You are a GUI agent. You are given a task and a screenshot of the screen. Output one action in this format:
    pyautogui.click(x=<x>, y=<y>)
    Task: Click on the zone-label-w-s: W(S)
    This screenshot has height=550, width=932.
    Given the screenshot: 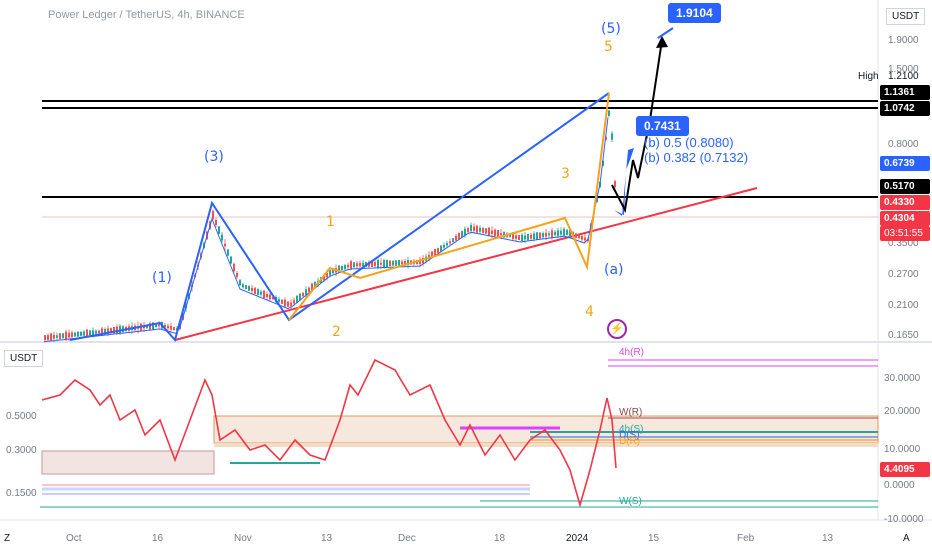 What is the action you would take?
    pyautogui.click(x=630, y=501)
    